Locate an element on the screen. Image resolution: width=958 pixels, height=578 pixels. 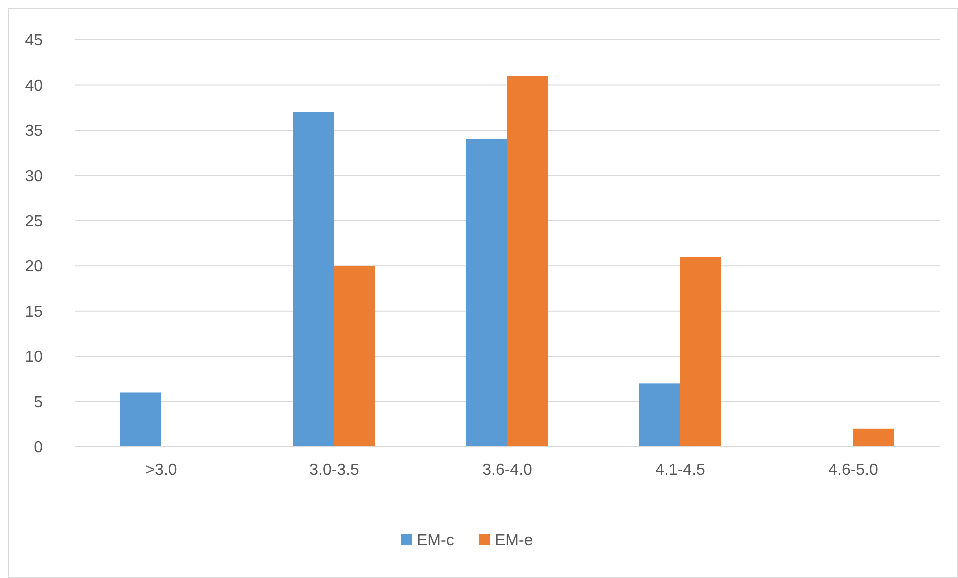
y-tick-label: 40 is located at coordinates (34, 86).